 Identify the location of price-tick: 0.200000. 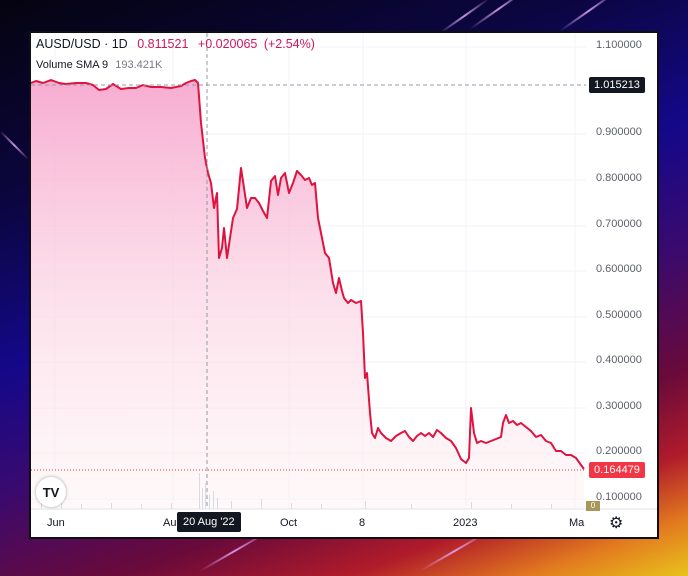
(619, 451).